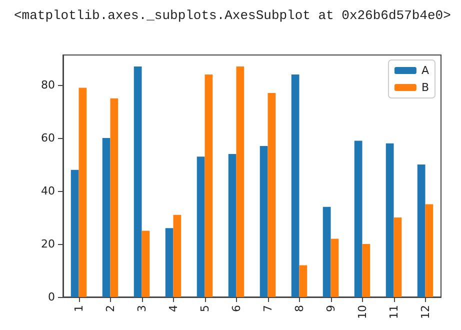 The image size is (461, 330). What do you see at coordinates (51, 297) in the screenshot?
I see `y-tick-label: 0` at bounding box center [51, 297].